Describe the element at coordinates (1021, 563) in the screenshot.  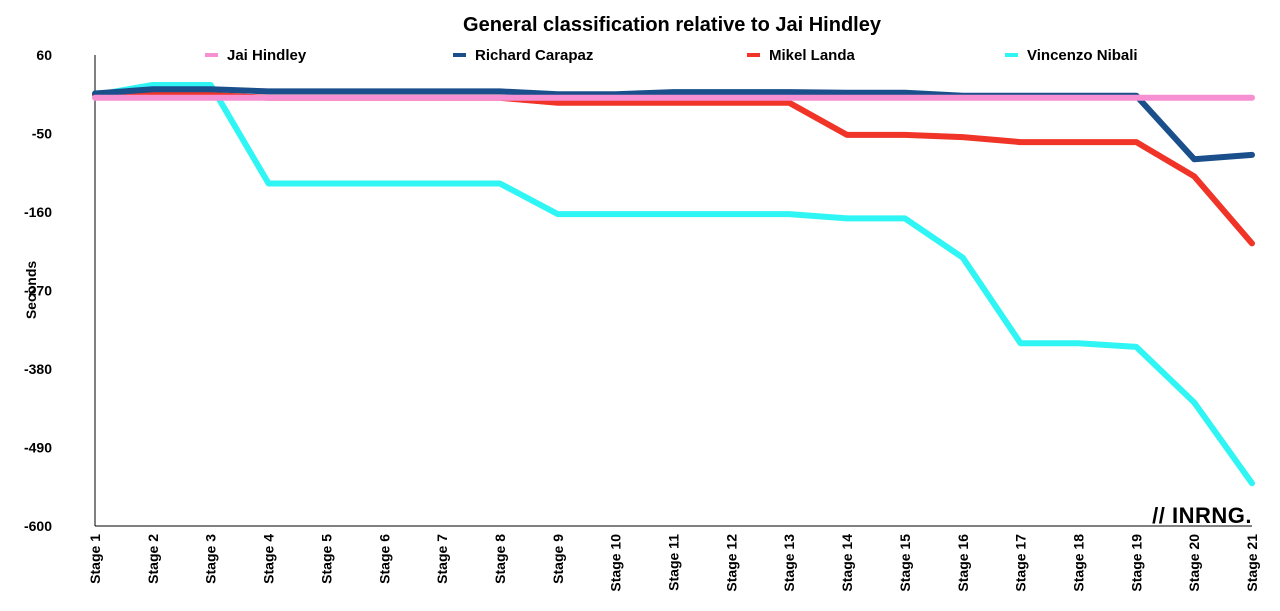
I see `x-tick-label: Stage 17` at that location.